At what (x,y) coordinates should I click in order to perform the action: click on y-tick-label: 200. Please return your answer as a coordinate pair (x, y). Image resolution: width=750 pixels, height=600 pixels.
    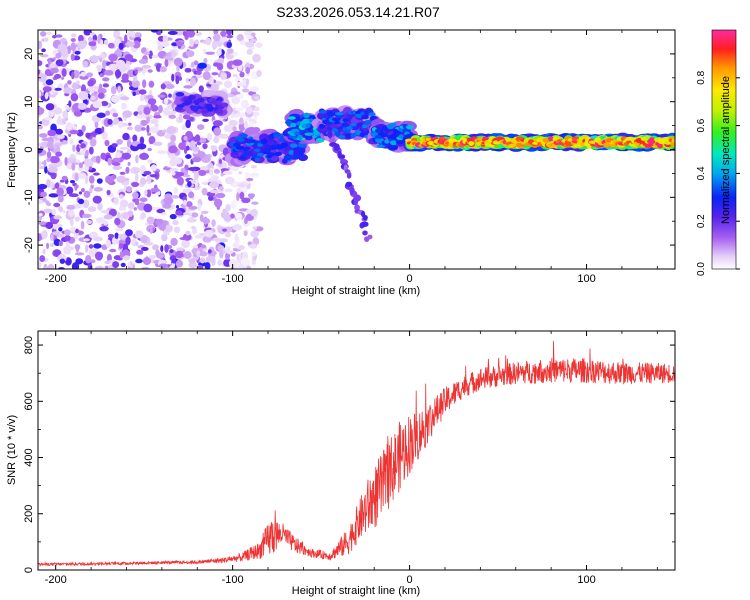
    Looking at the image, I should click on (29, 514).